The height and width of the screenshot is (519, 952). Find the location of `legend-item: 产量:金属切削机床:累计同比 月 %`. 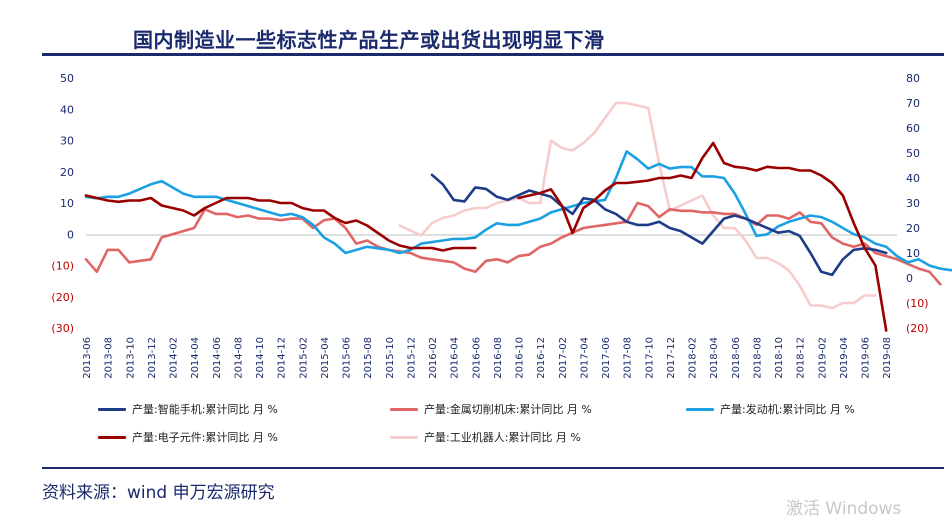

legend-item: 产量:金属切削机床:累计同比 月 % is located at coordinates (491, 409).